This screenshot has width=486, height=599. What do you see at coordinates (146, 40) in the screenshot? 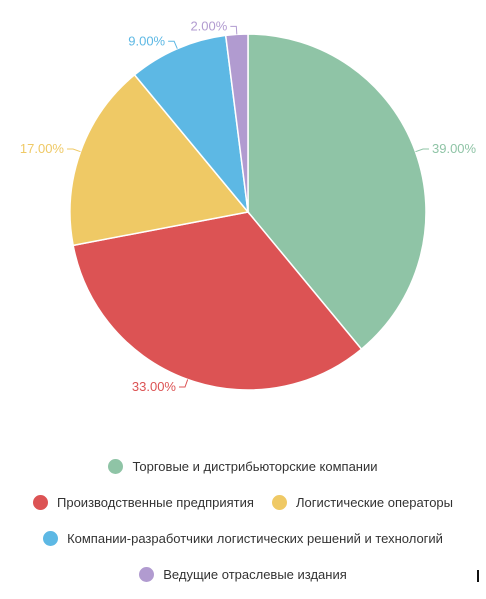
I see `pie-label-developers: 9.00%` at bounding box center [146, 40].